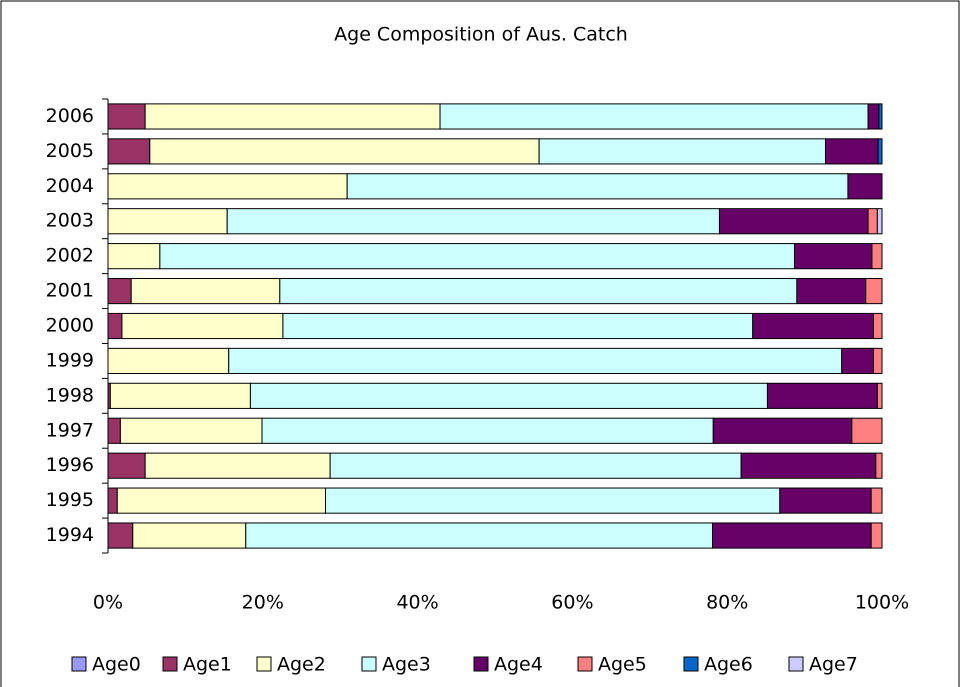 The height and width of the screenshot is (687, 962). What do you see at coordinates (417, 603) in the screenshot?
I see `x-tick-label: 40%` at bounding box center [417, 603].